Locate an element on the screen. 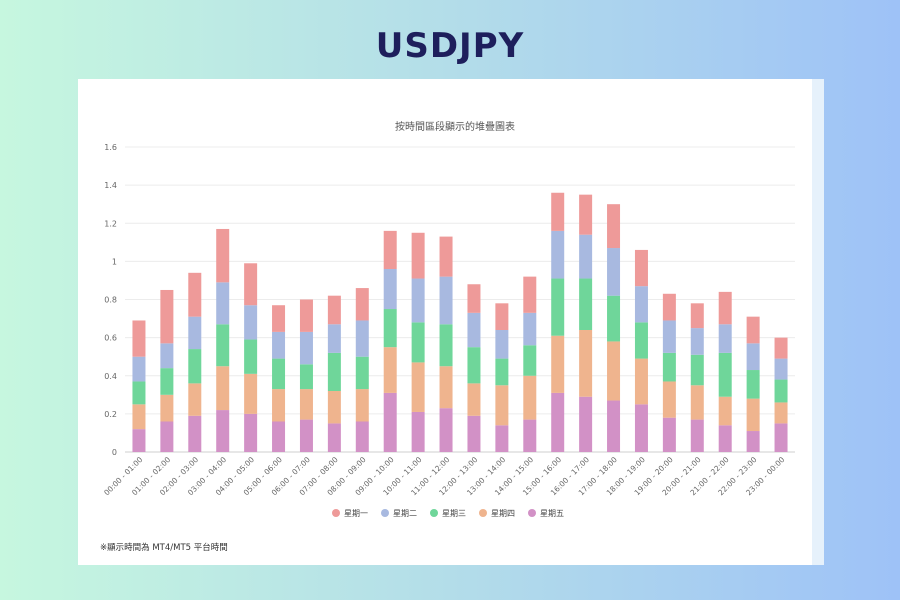 The image size is (900, 600). chart-title: 按時間區段顯示的堆疊圖表 is located at coordinates (455, 126).